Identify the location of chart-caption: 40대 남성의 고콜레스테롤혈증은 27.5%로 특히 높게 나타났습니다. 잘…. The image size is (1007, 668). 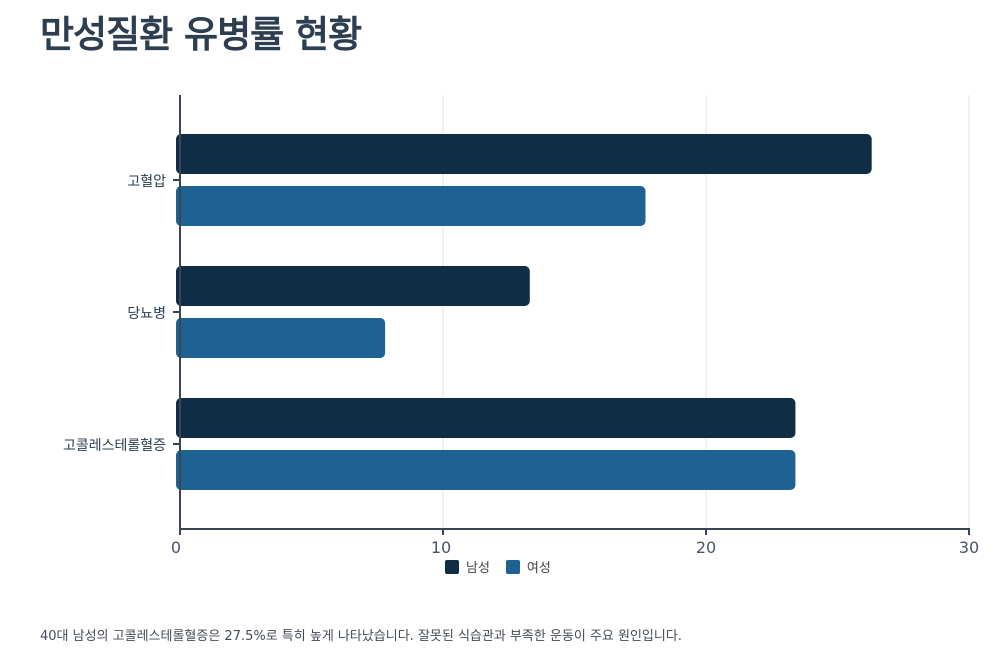
(361, 636).